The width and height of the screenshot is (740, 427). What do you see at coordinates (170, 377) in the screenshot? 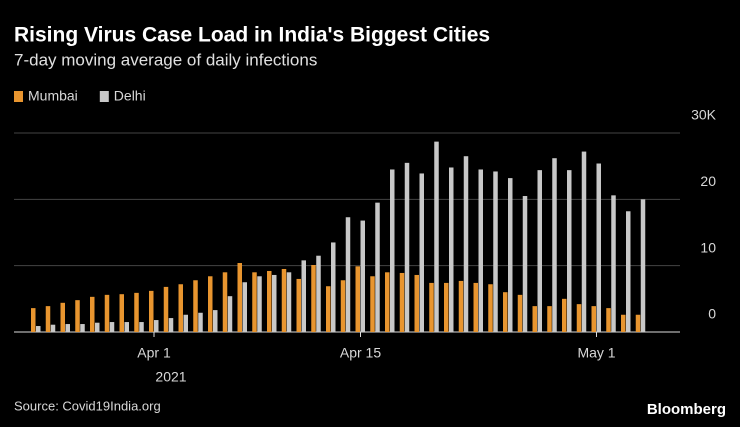
I see `x-sublabel: 2021` at bounding box center [170, 377].